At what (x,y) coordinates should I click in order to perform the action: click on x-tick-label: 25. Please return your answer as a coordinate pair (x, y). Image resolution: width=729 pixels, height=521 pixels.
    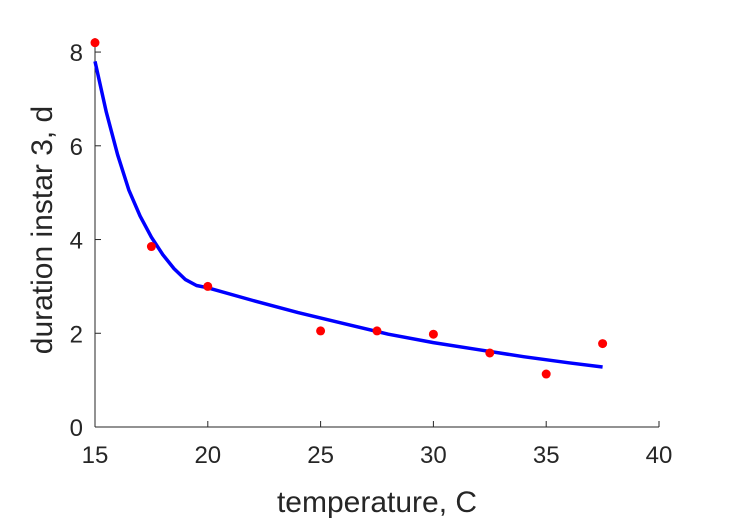
    Looking at the image, I should click on (320, 455).